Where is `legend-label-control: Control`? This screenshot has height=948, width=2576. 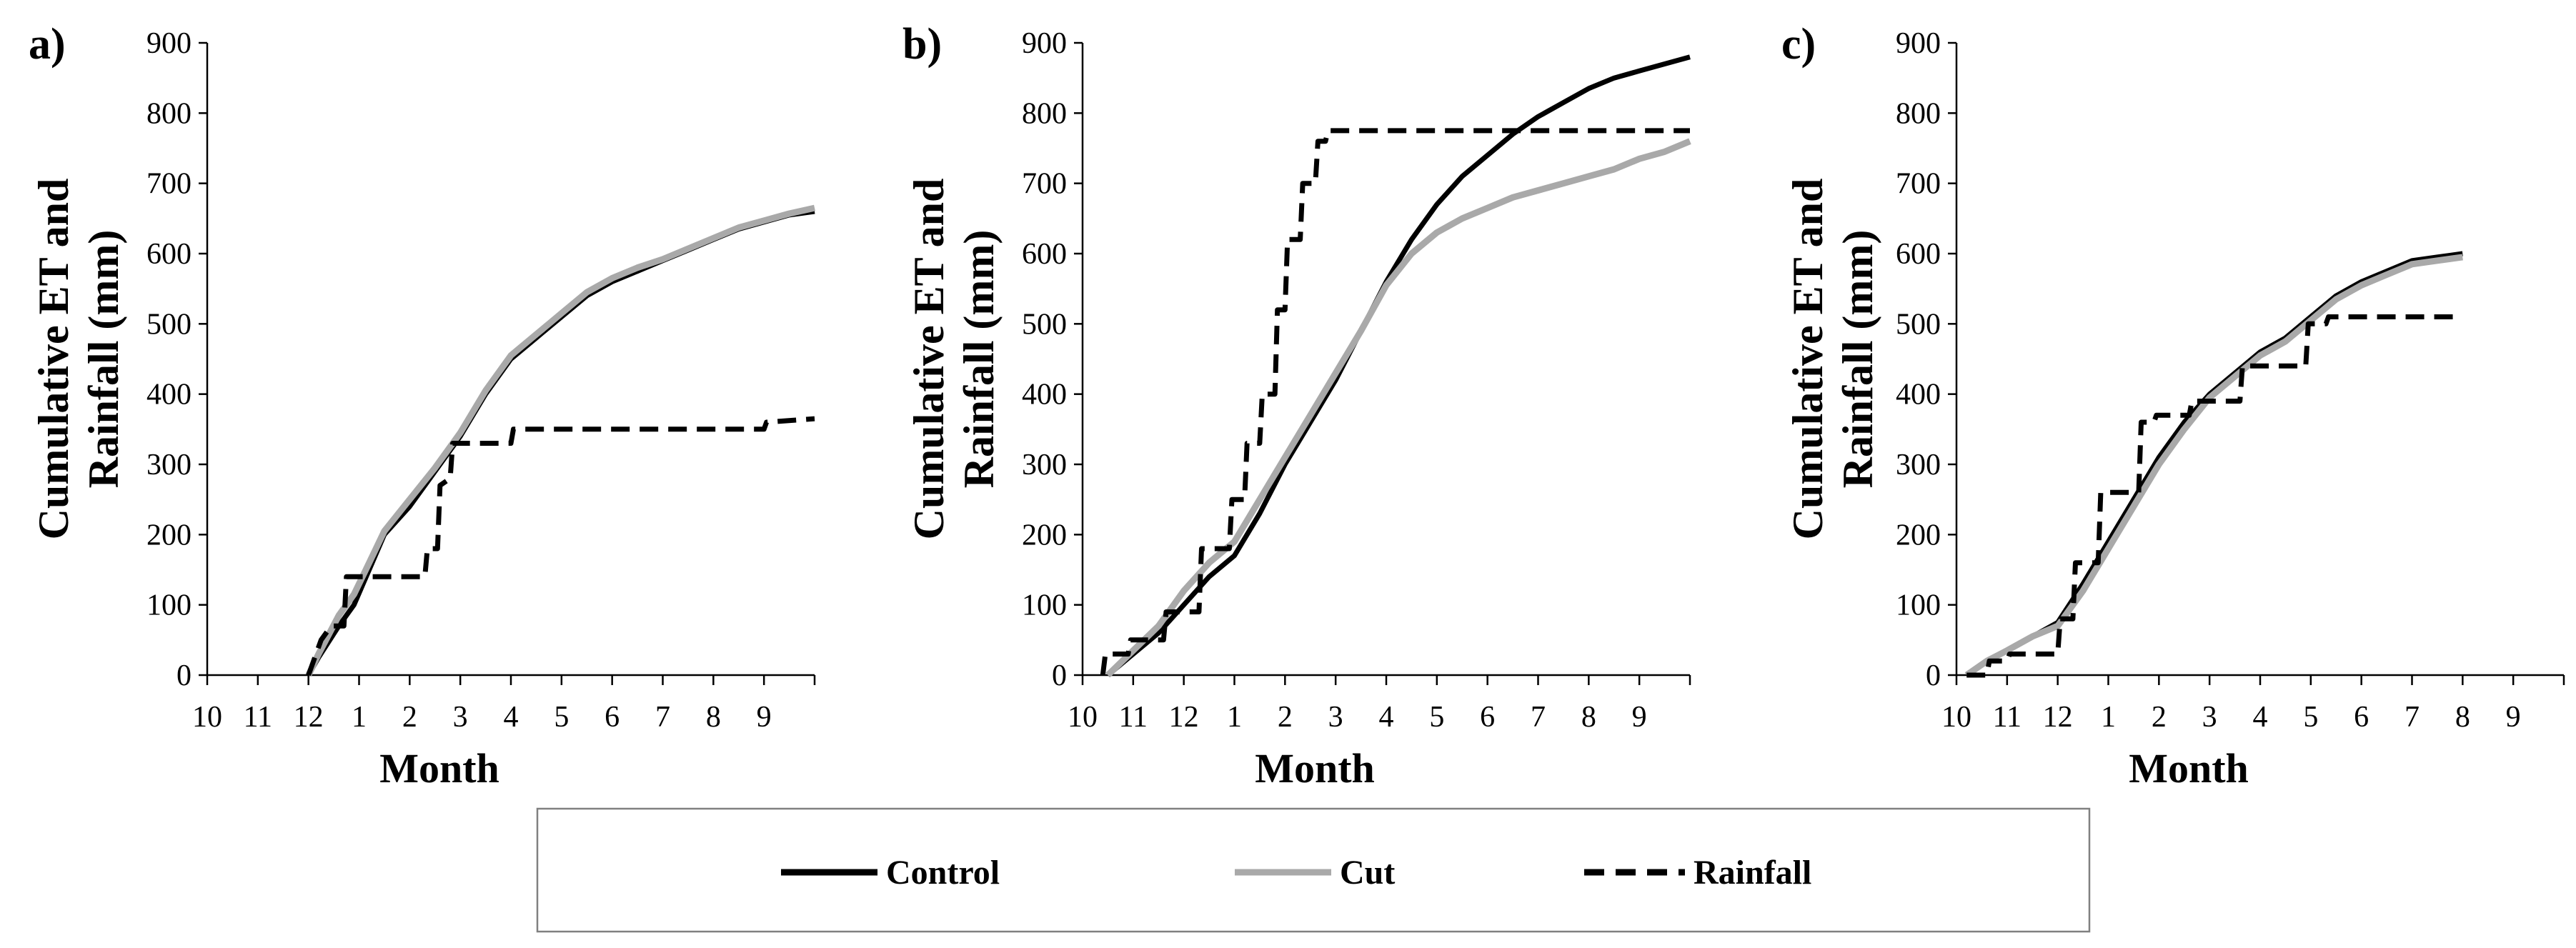 legend-label-control: Control is located at coordinates (943, 873).